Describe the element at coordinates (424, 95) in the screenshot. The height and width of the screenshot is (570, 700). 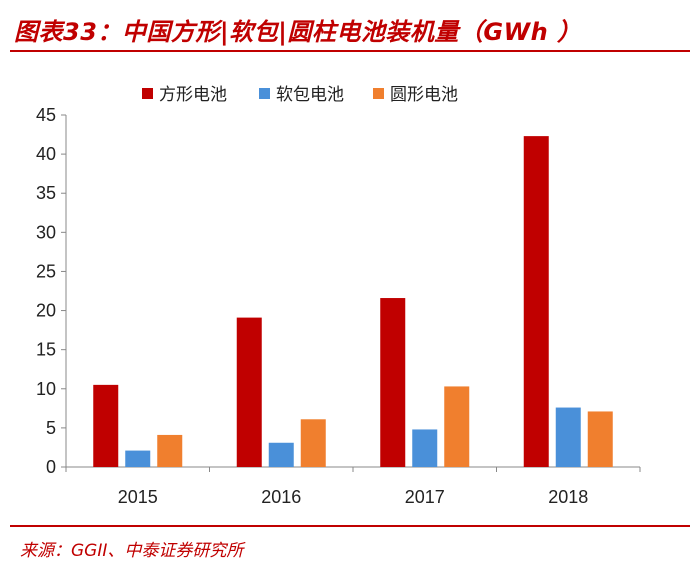
I see `legend-label: 圆形电池` at that location.